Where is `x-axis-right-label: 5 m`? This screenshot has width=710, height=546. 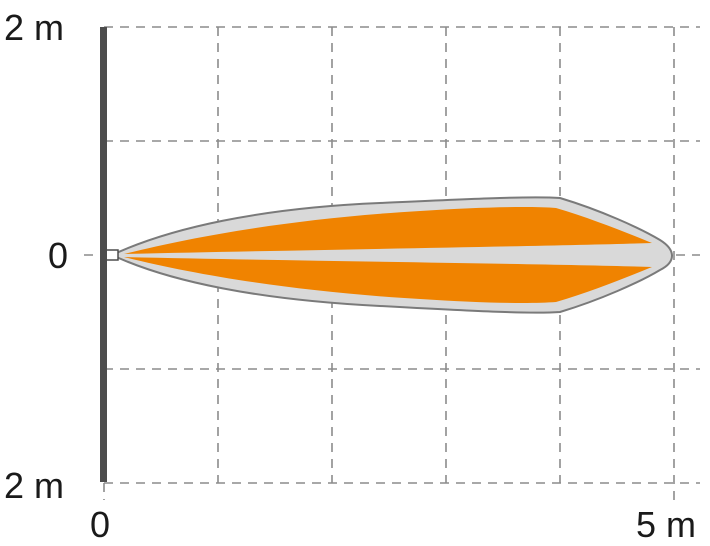 x-axis-right-label: 5 m is located at coordinates (666, 524).